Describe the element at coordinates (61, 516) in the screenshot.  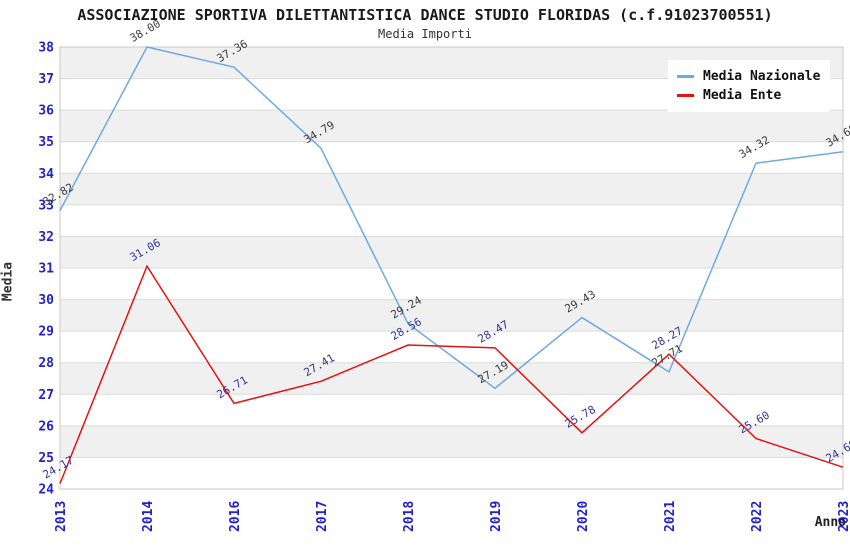
I see `x-tick-label: 2013` at that location.